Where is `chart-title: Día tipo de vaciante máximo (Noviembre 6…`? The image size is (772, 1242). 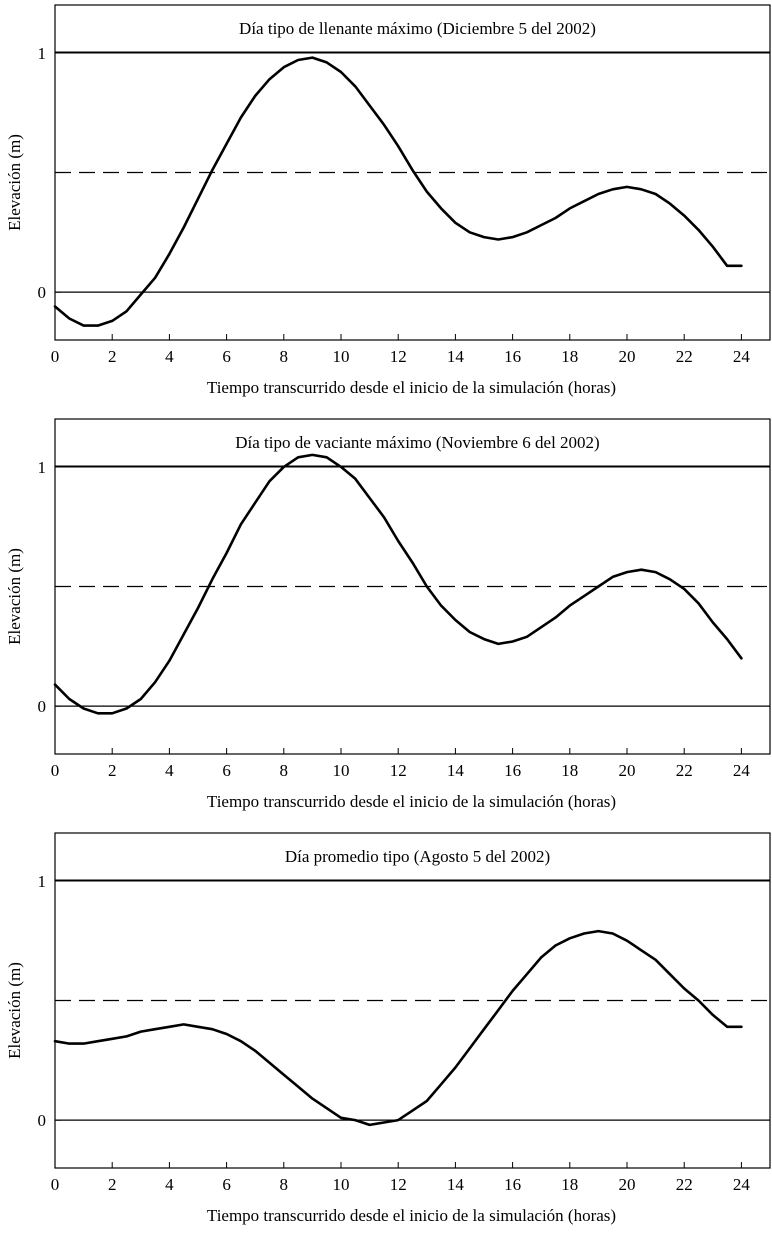 chart-title: Día tipo de vaciante máximo (Noviembre 6… is located at coordinates (417, 442).